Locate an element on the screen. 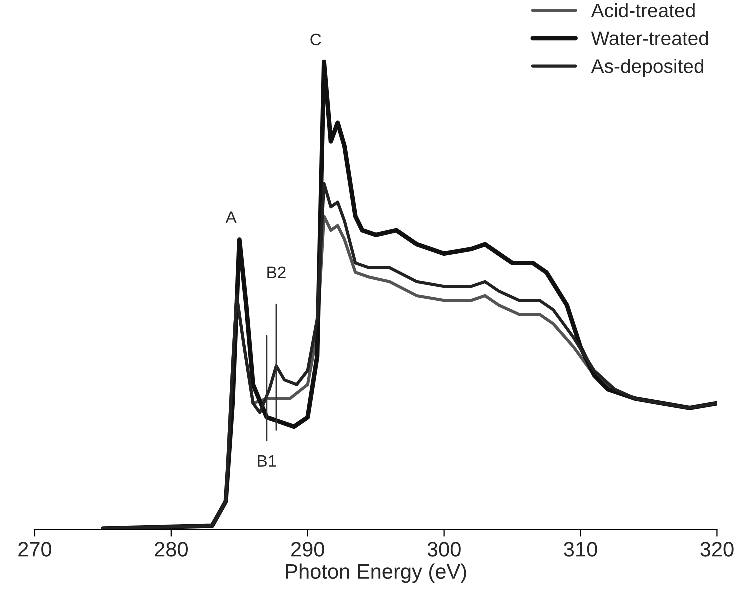  legend-label: Acid-treated is located at coordinates (643, 10).